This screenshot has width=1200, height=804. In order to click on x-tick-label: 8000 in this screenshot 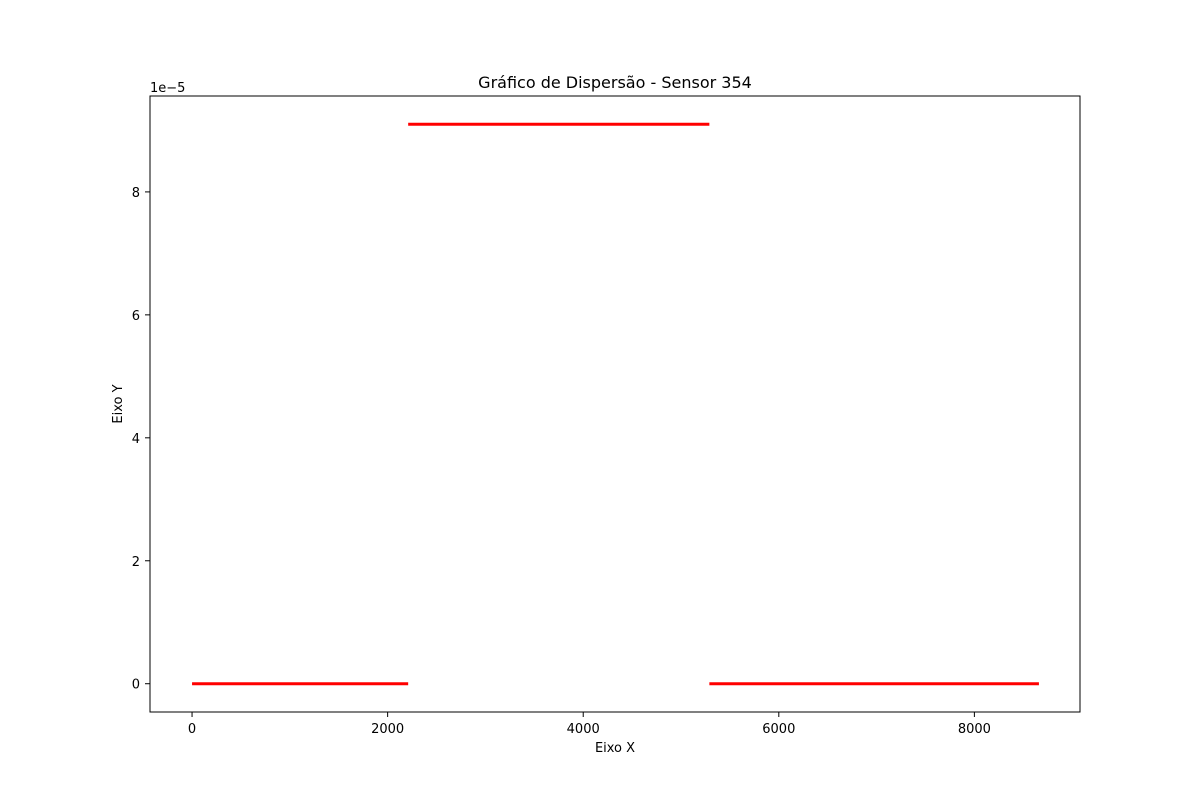, I will do `click(974, 729)`.